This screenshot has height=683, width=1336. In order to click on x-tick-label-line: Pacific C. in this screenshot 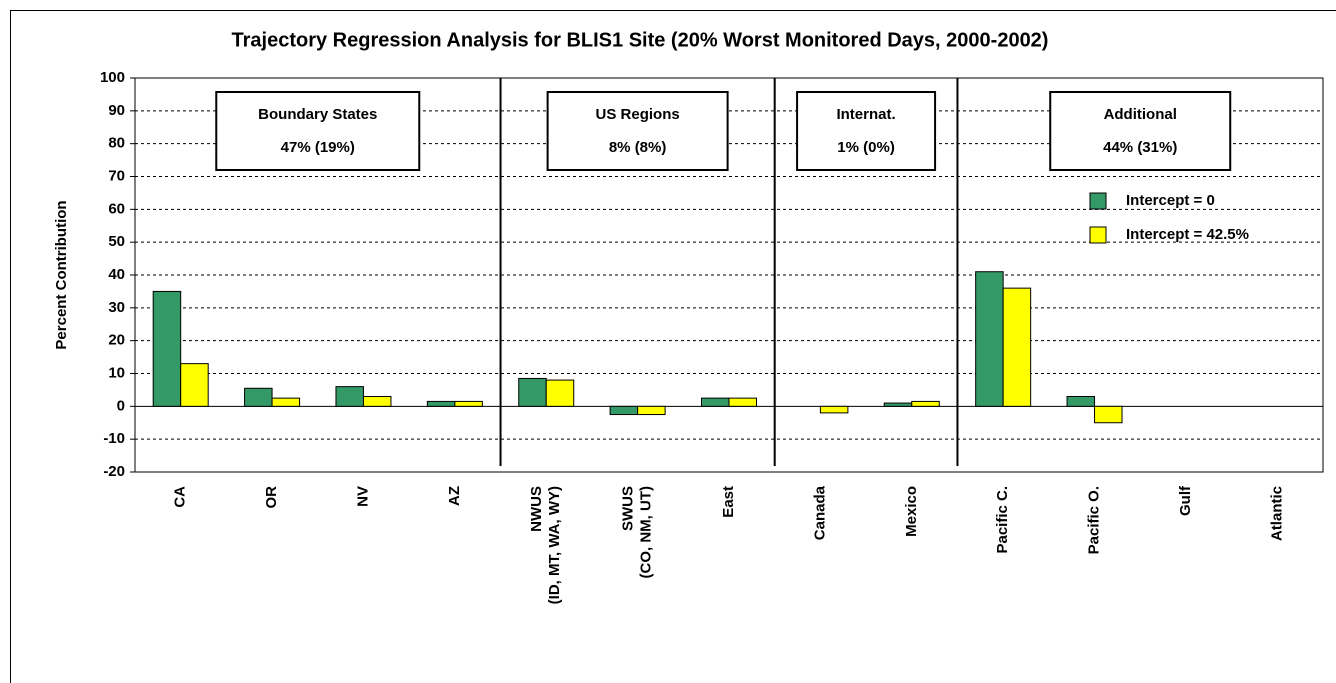, I will do `click(1002, 520)`.